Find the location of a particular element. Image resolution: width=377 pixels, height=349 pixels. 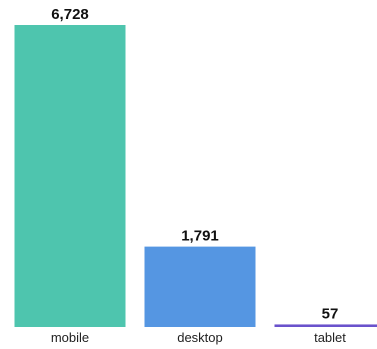

value-label-mobile: 6,728 is located at coordinates (70, 14).